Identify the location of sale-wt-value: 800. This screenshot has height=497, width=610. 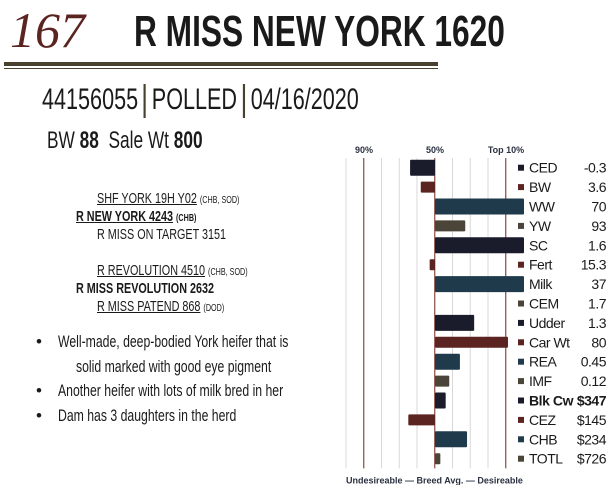
(188, 140).